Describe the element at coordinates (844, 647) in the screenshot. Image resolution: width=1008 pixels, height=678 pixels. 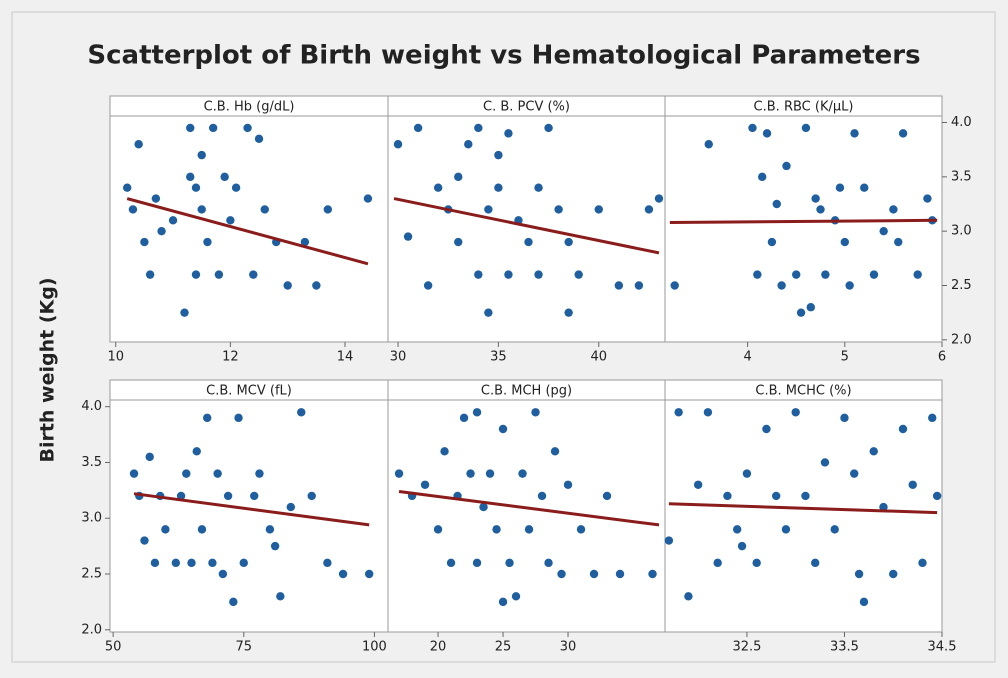
I see `x-tick-label: 33.5` at that location.